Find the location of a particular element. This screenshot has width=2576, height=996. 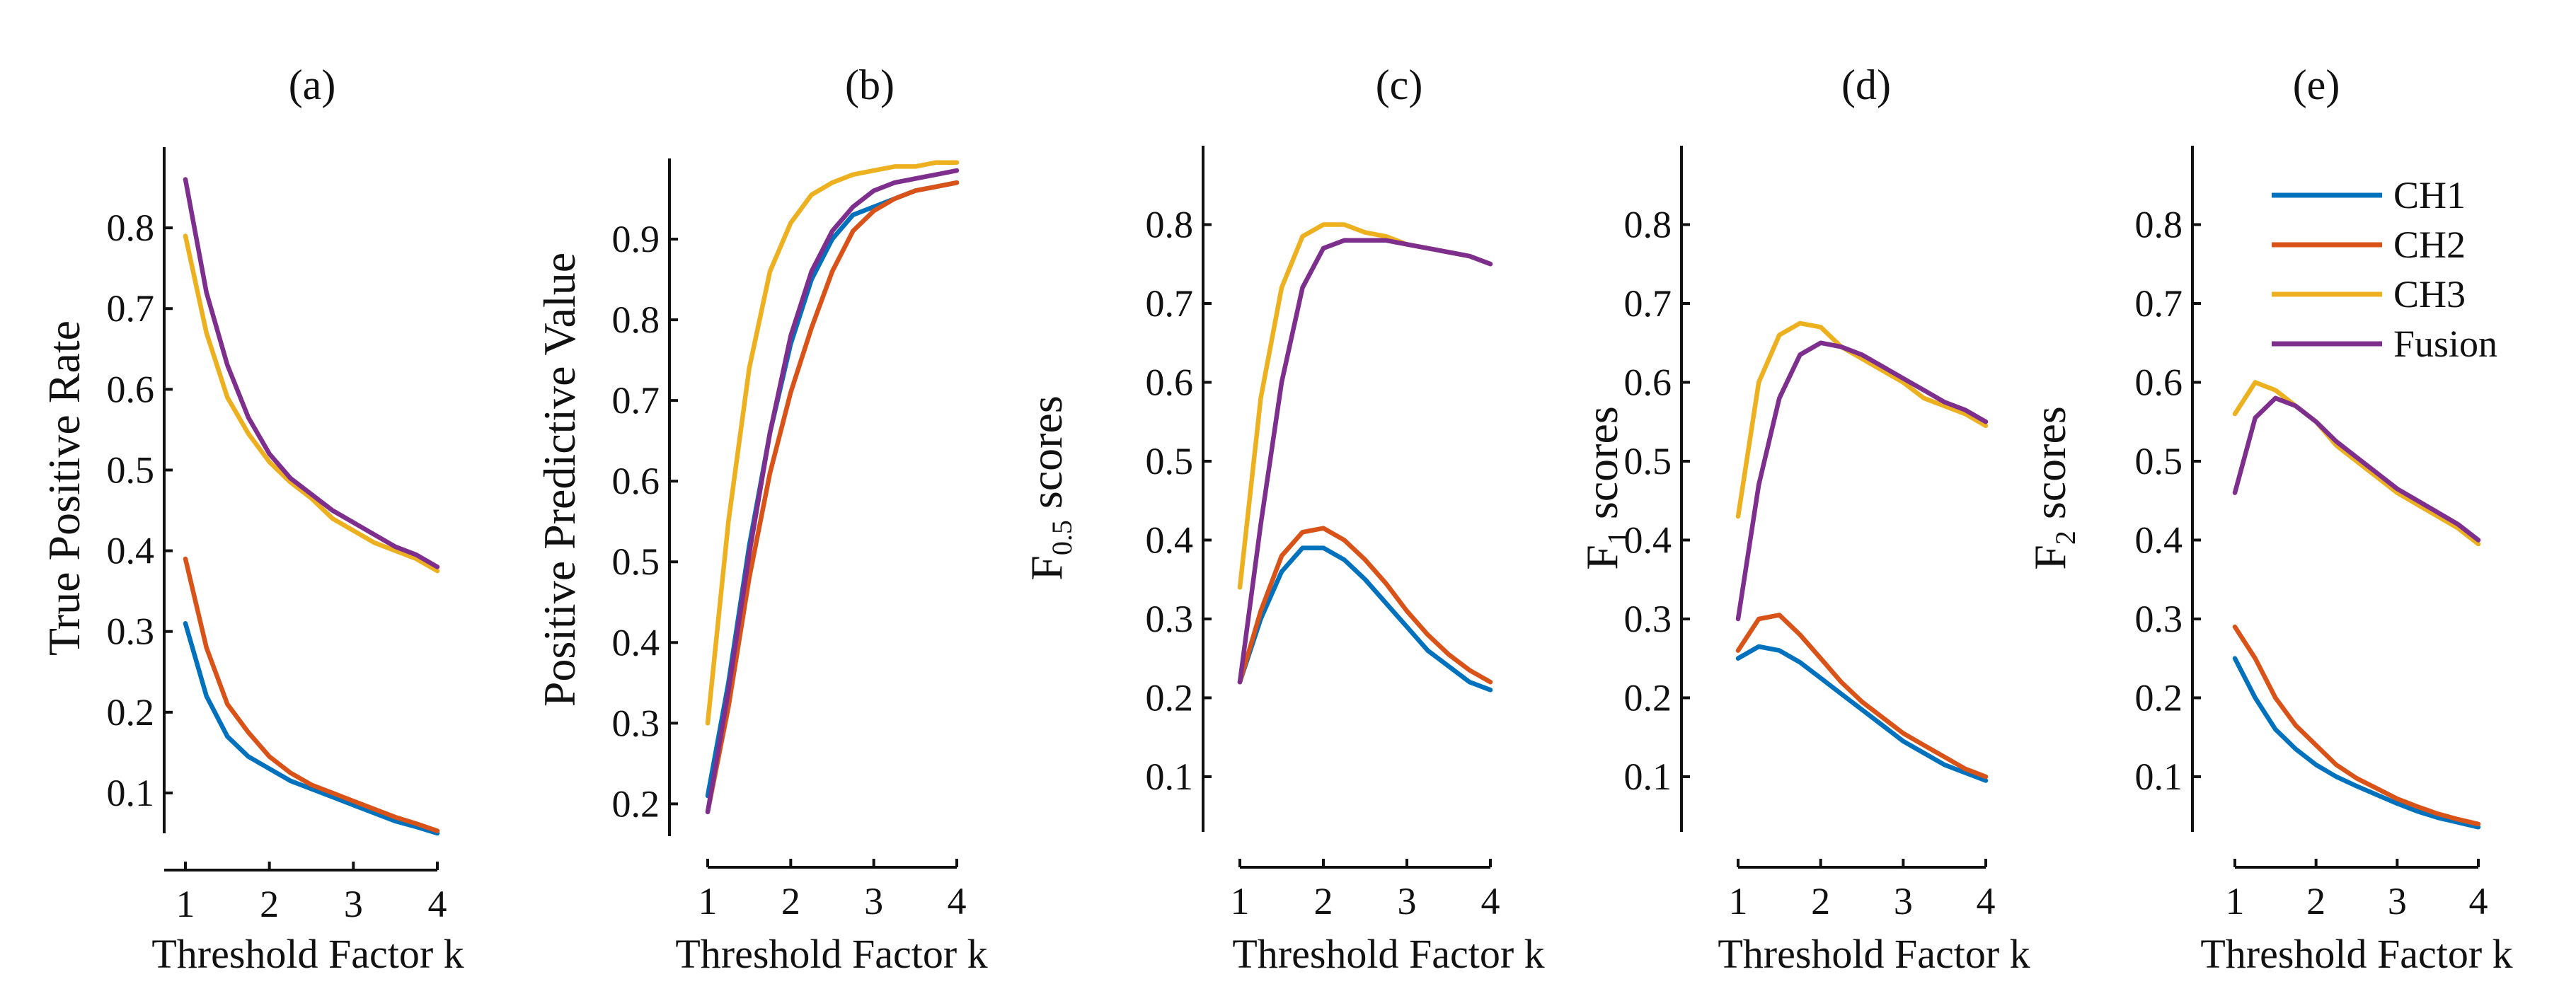

panel-e-ylabel: F2 scores is located at coordinates (2053, 488).